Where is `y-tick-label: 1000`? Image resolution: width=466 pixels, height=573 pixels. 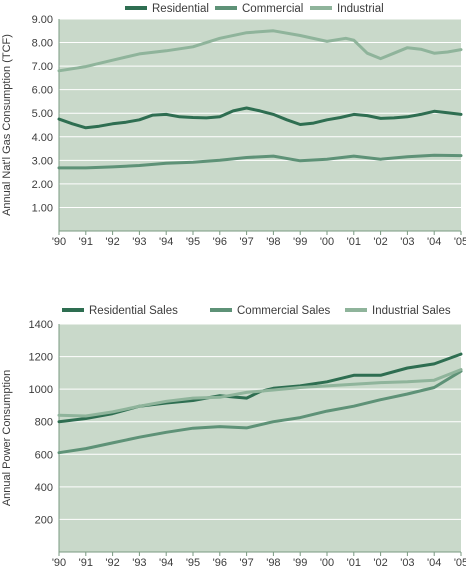 y-tick-label: 1000 is located at coordinates (41, 390).